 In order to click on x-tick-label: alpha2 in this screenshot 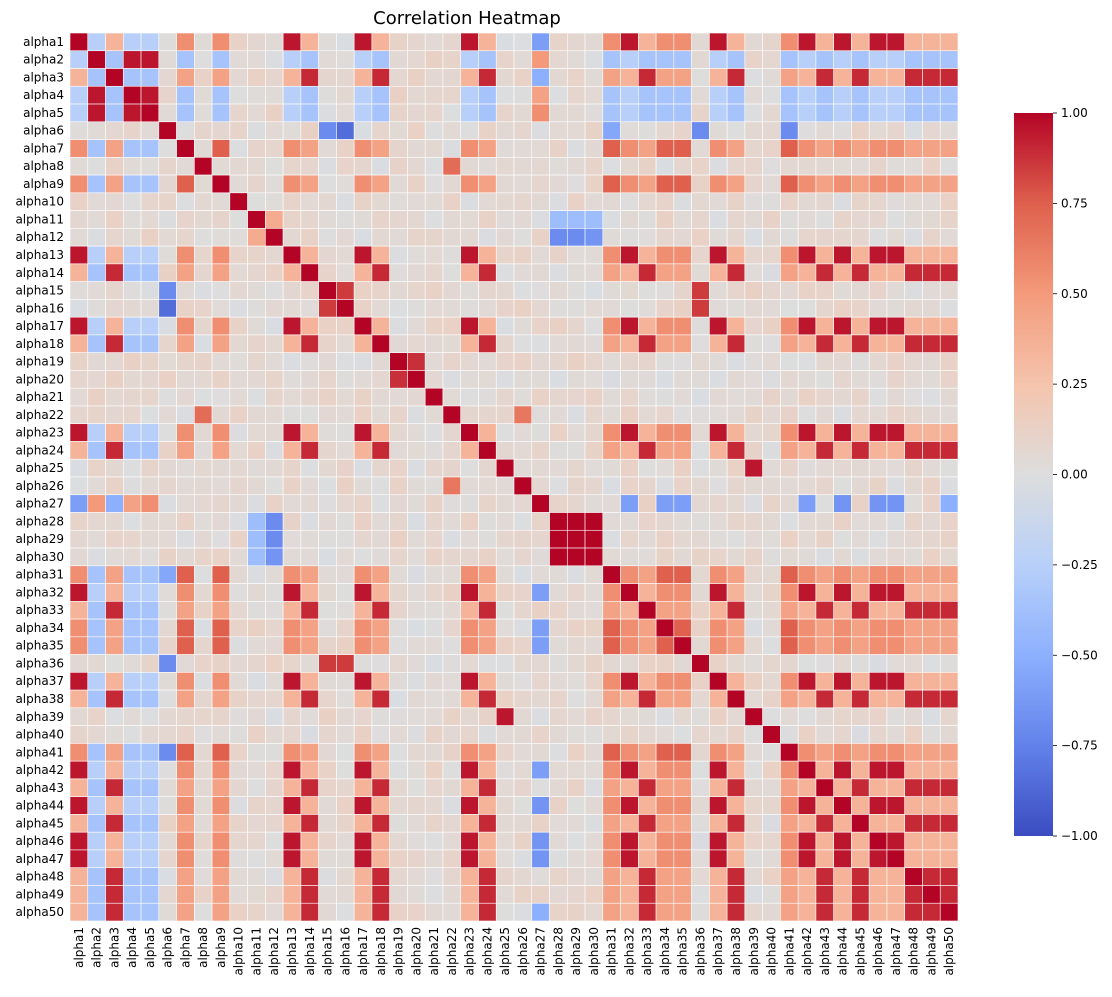, I will do `click(97, 947)`.